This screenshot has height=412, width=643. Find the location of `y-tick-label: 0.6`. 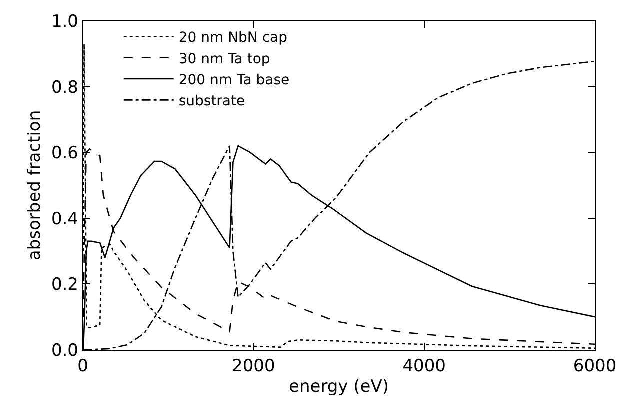

y-tick-label: 0.6 is located at coordinates (64, 154).